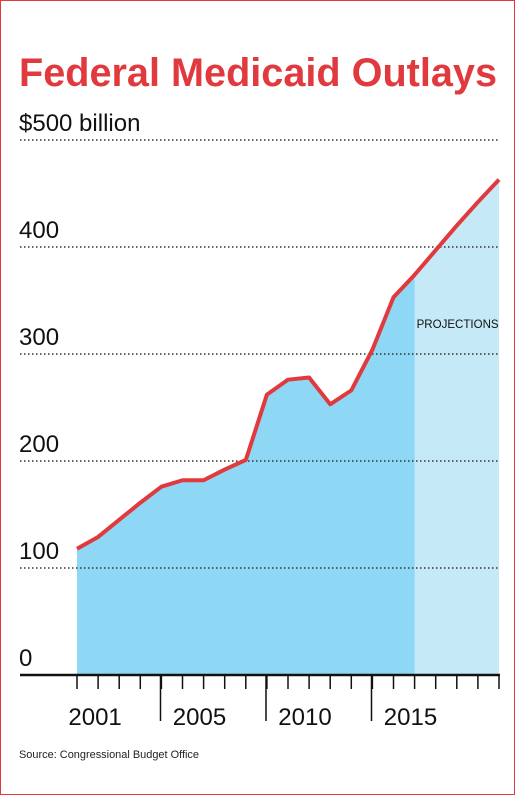 The image size is (515, 795). Describe the element at coordinates (94, 717) in the screenshot. I see `x-tick-label: 2001` at that location.